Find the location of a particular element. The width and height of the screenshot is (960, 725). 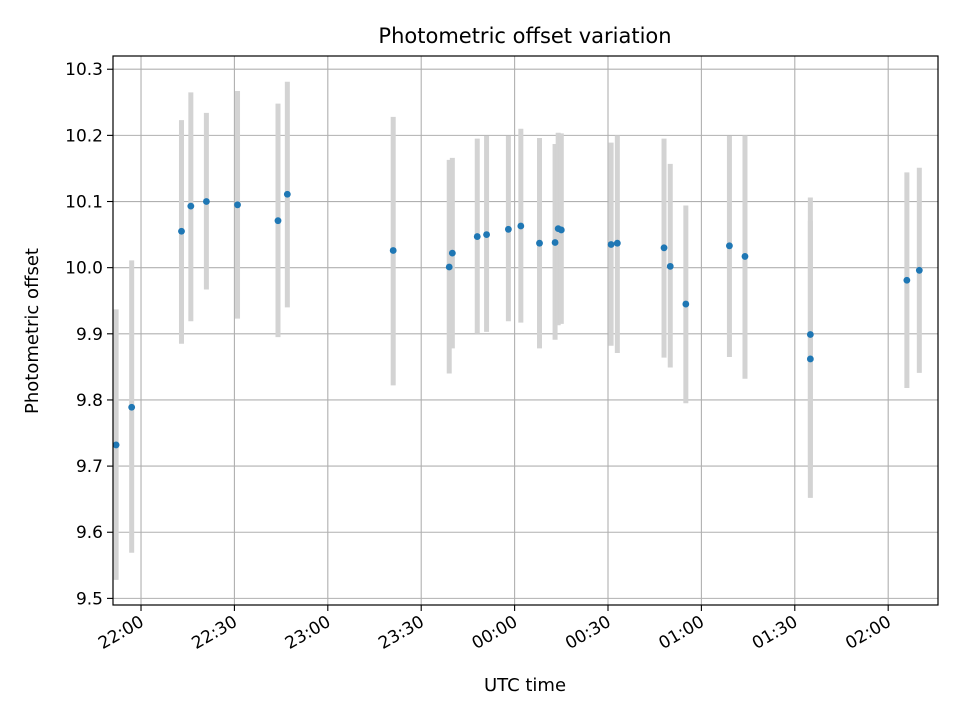

y-tick-label: 10.1 is located at coordinates (84, 203).